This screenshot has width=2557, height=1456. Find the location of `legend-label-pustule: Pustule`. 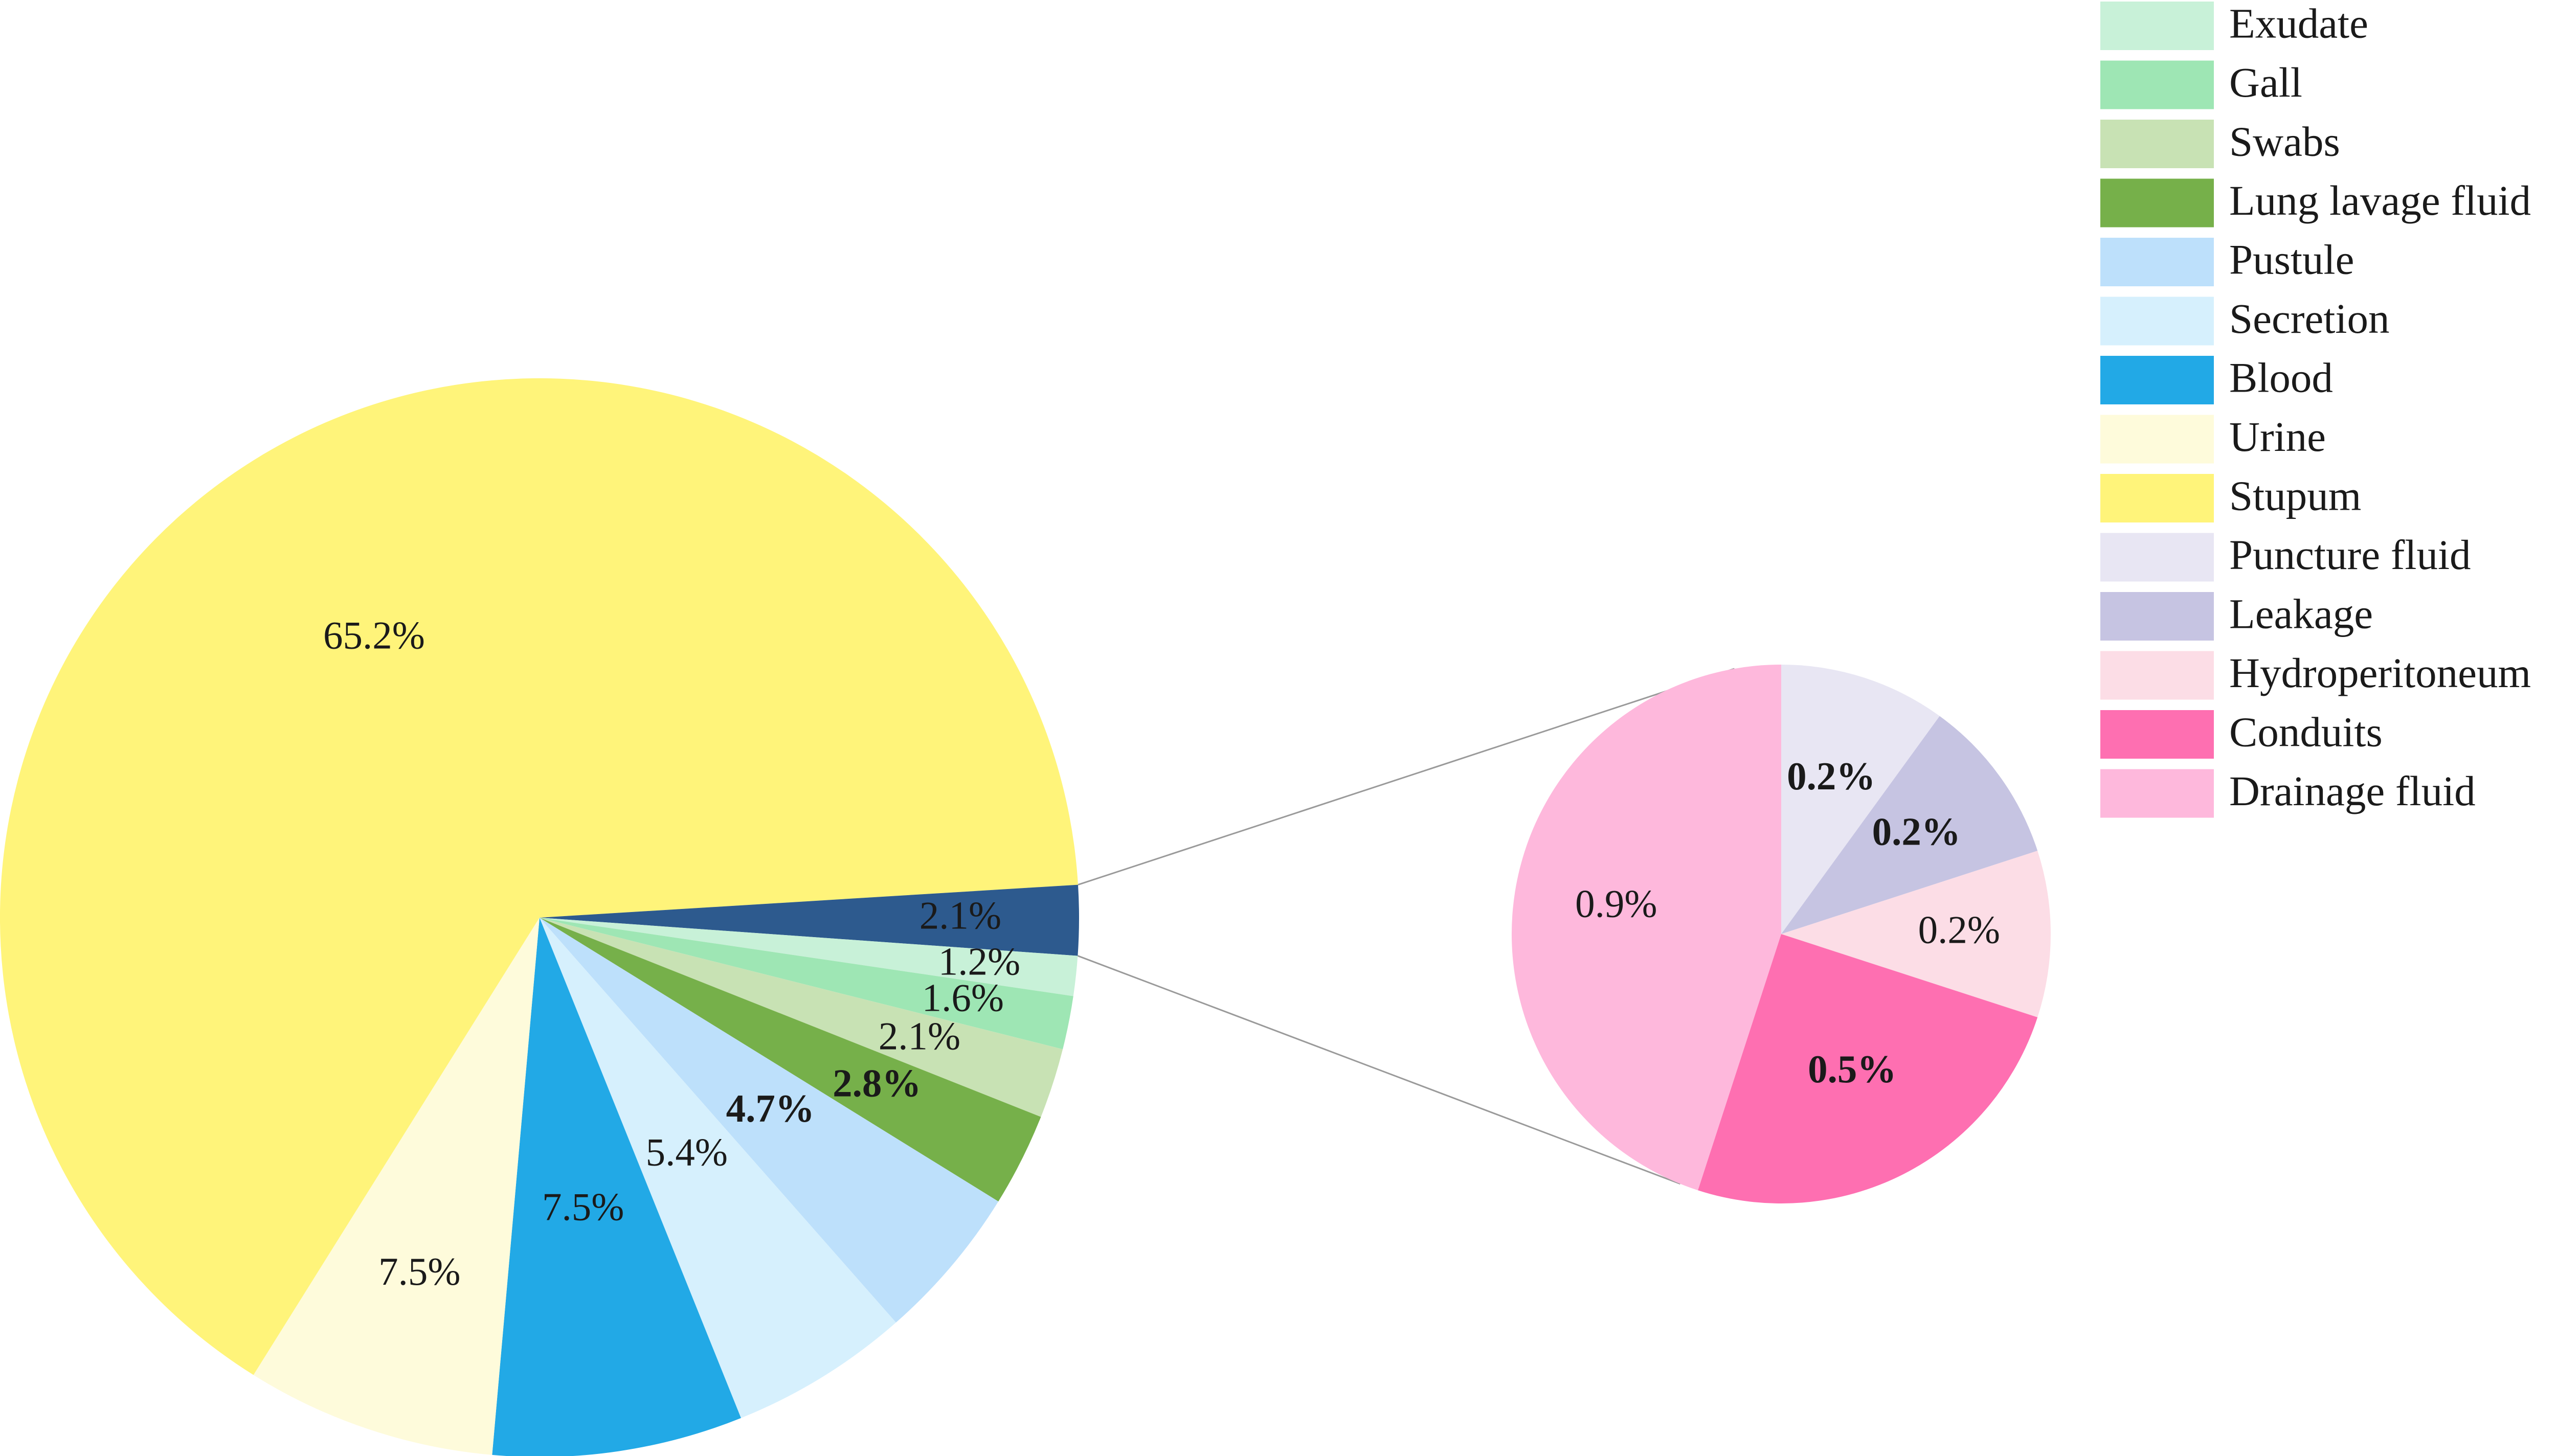

legend-label-pustule: Pustule is located at coordinates (2291, 259).